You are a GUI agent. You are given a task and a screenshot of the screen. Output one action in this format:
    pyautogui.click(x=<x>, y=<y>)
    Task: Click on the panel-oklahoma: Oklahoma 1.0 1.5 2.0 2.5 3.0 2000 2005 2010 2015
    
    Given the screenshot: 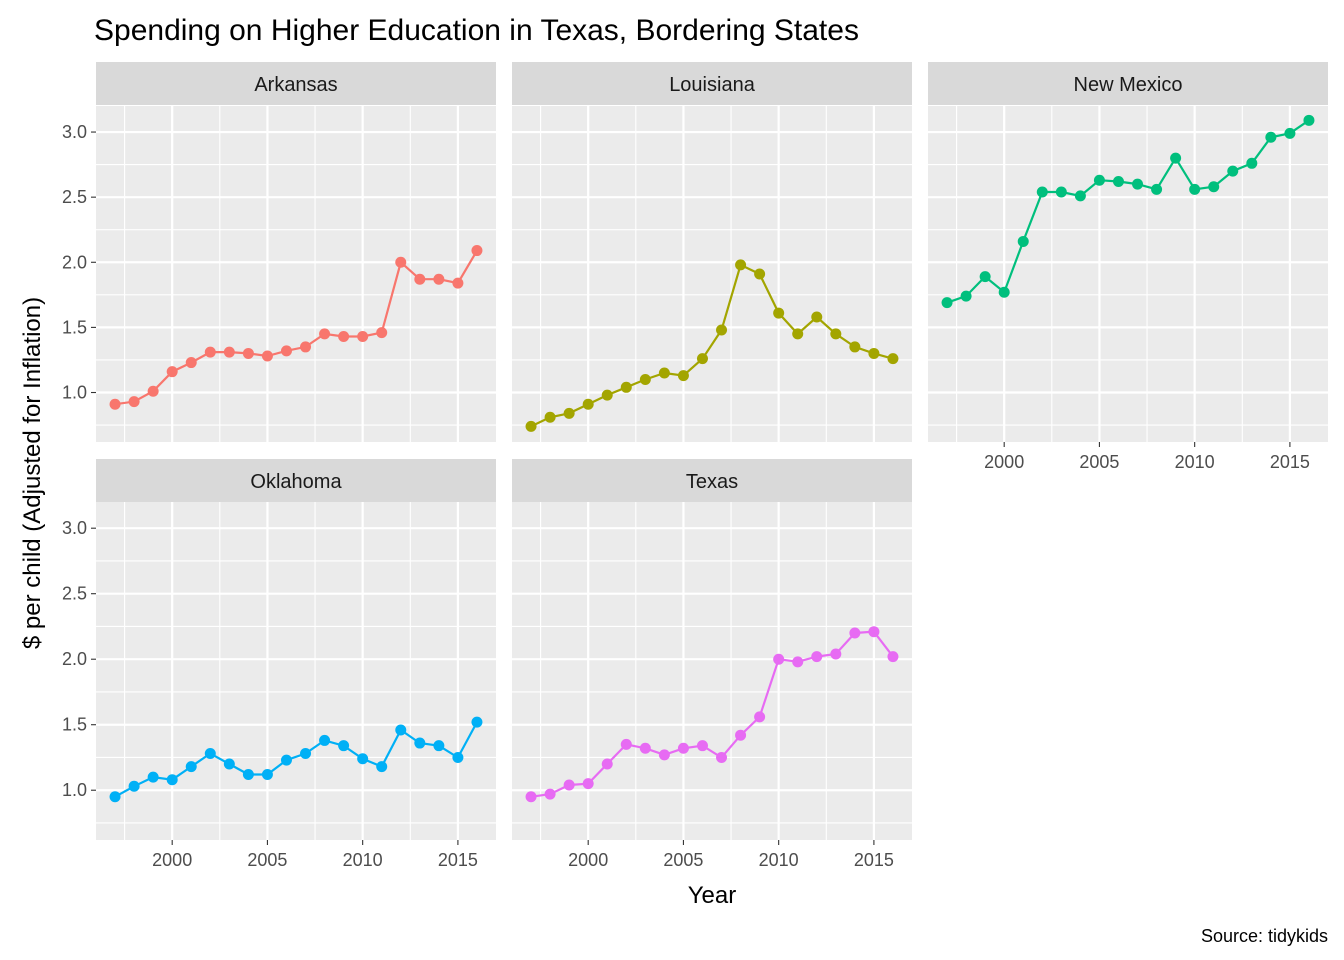 What is the action you would take?
    pyautogui.click(x=279, y=664)
    